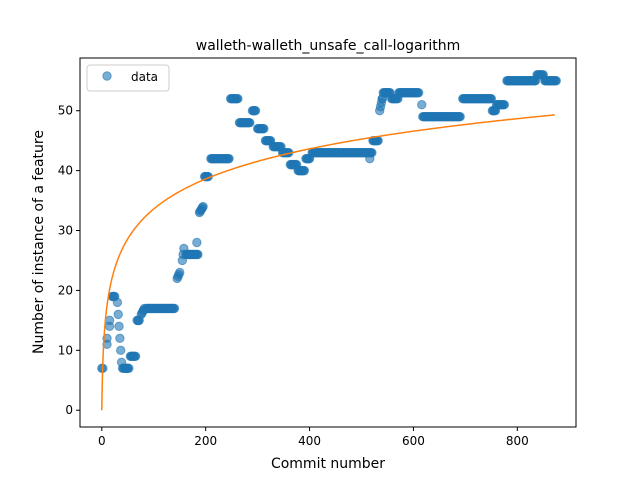 This screenshot has height=480, width=640. Describe the element at coordinates (328, 46) in the screenshot. I see `chart-title: walleth-walleth_unsafe_call-logarithm` at that location.